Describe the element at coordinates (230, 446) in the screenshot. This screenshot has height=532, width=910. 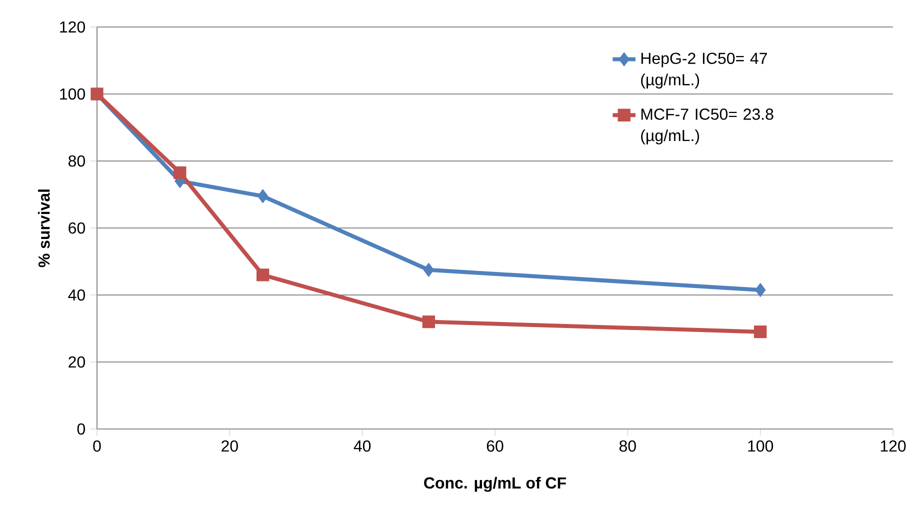
I see `x-tick-label: 20` at that location.